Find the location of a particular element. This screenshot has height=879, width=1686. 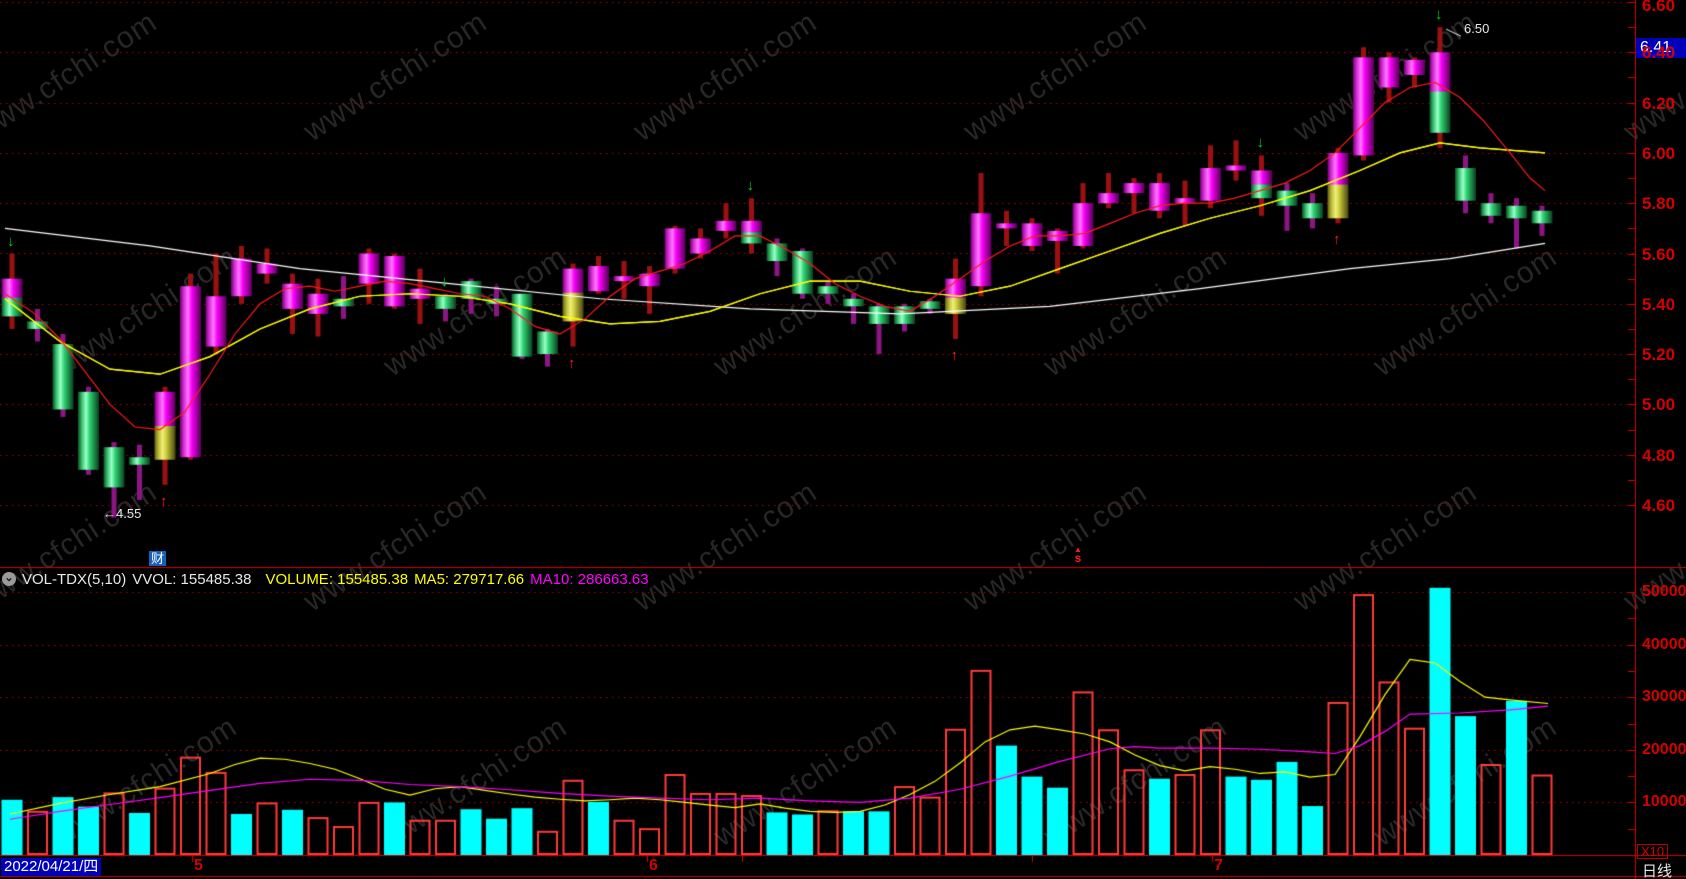

price-tick-label: 6.20 is located at coordinates (1659, 103).